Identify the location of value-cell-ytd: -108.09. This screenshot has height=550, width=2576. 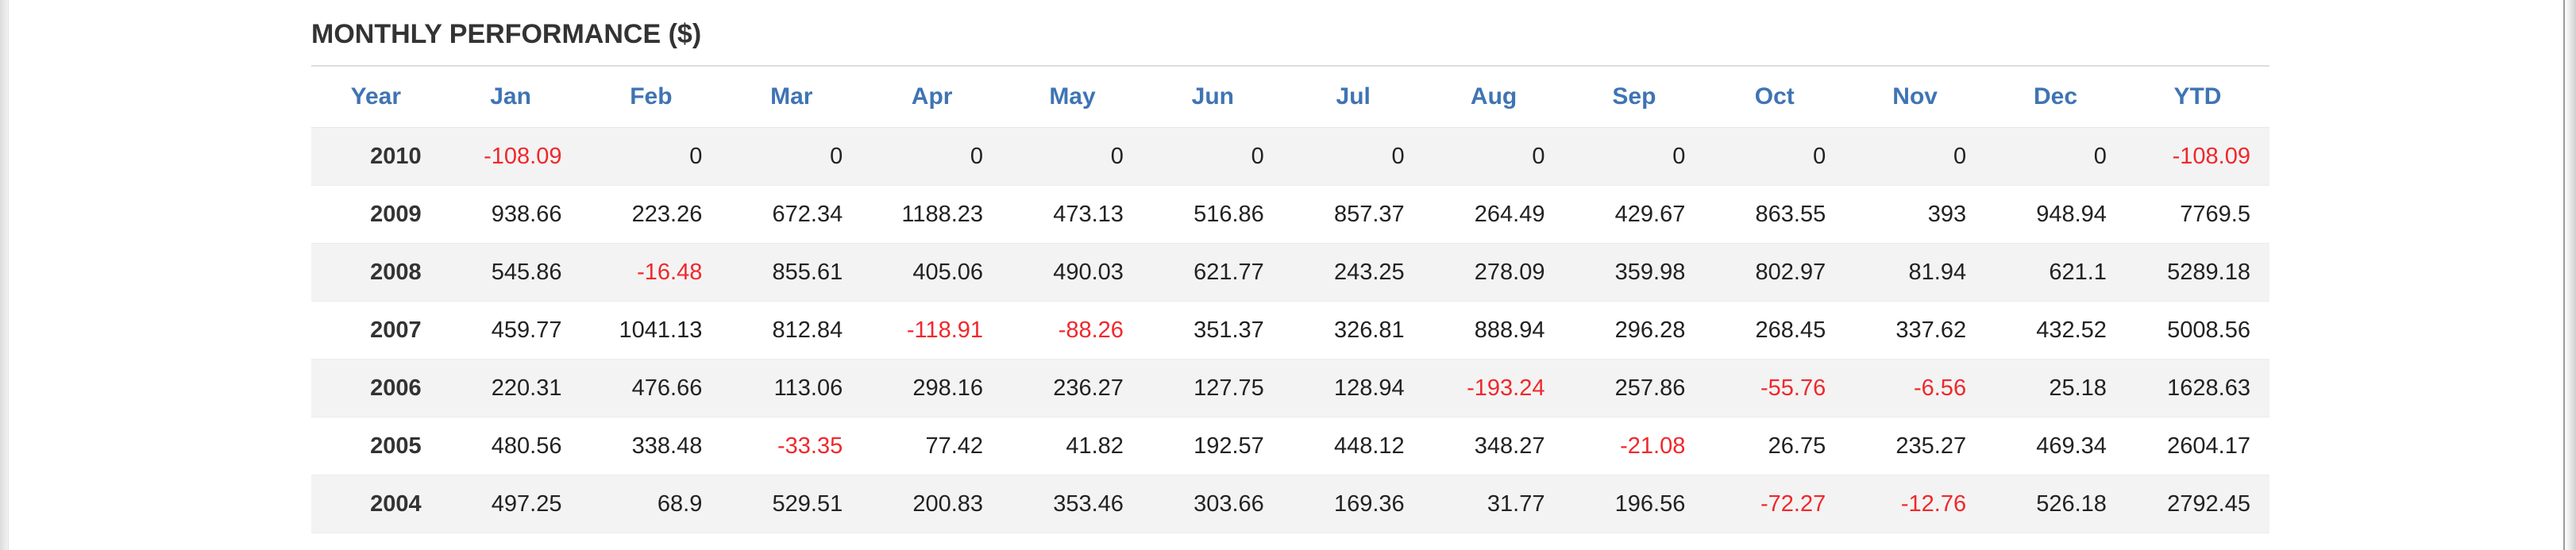
(2197, 156).